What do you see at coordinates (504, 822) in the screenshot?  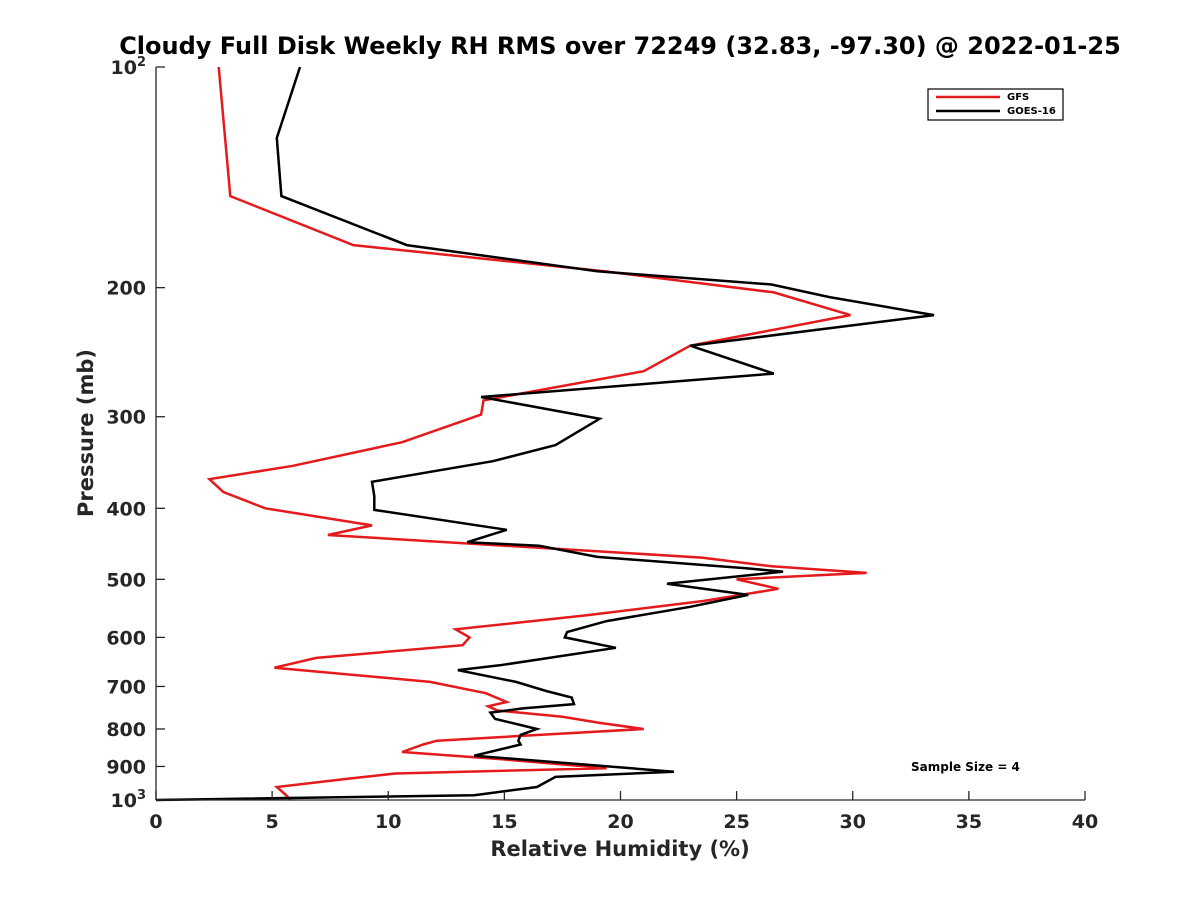 I see `x-tick-label: 15` at bounding box center [504, 822].